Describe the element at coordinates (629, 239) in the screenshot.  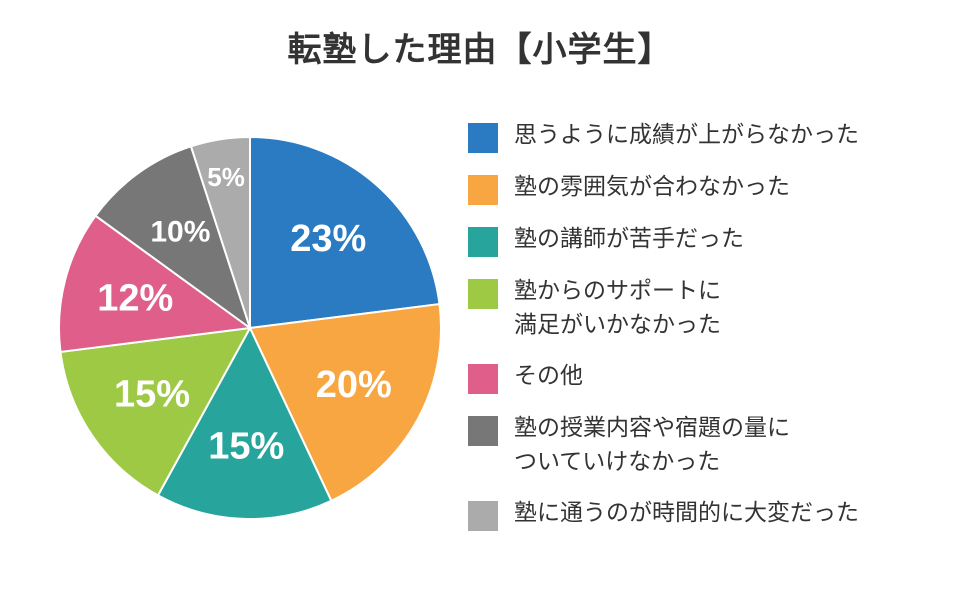
I see `legend-label: 塾の講師が苦手だった` at that location.